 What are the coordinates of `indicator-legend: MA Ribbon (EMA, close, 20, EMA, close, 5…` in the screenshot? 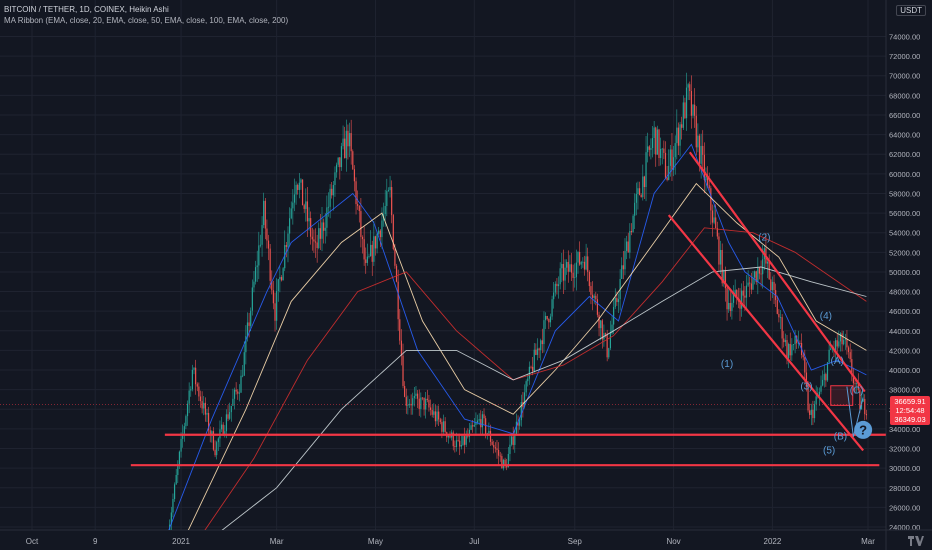 It's located at (146, 20).